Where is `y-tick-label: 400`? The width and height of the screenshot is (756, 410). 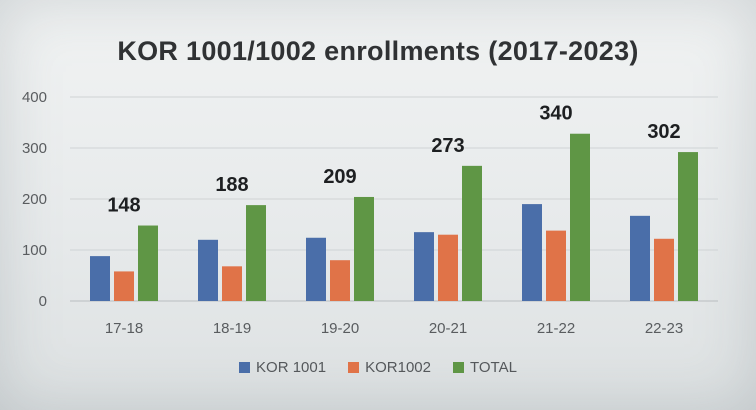
y-tick-label: 400 is located at coordinates (34, 97).